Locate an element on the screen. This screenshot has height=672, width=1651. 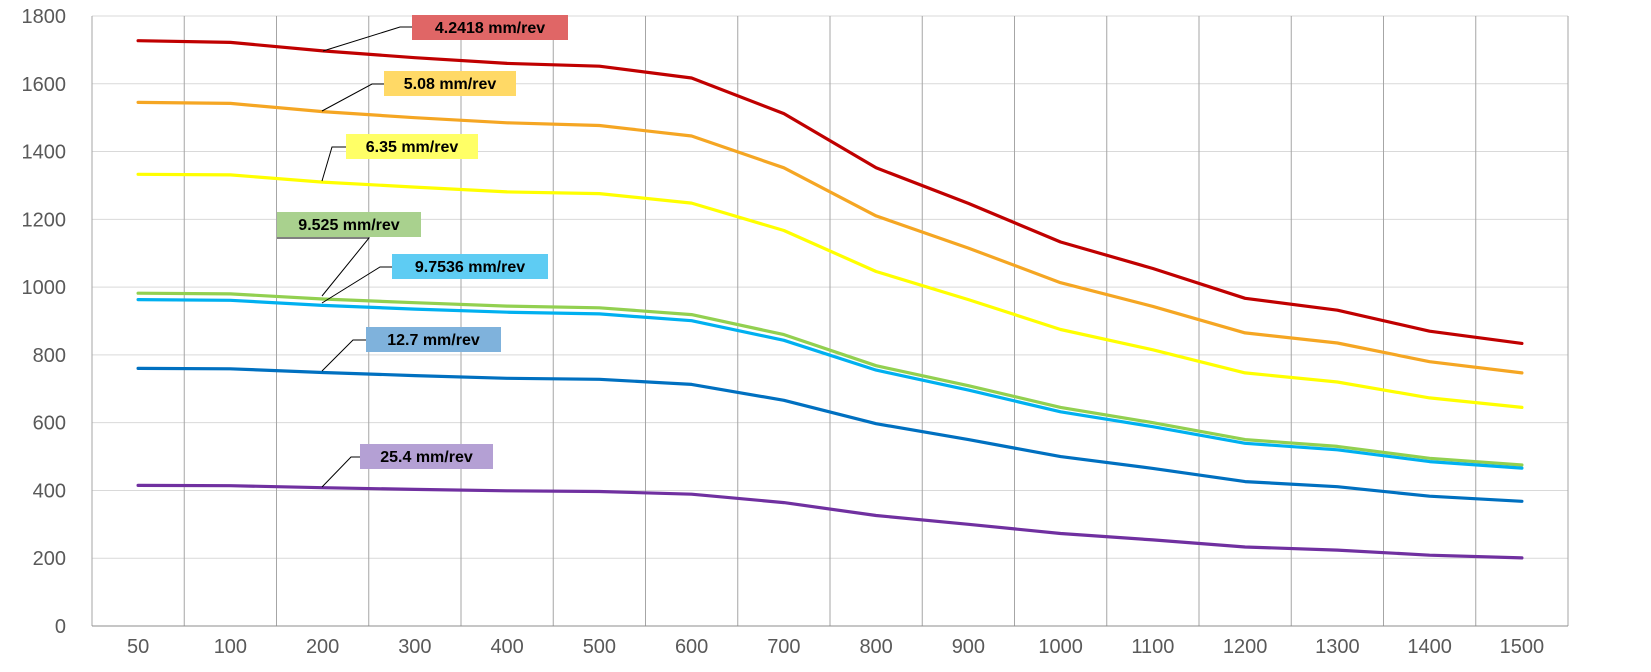
y-tick-label: 400 is located at coordinates (49, 491).